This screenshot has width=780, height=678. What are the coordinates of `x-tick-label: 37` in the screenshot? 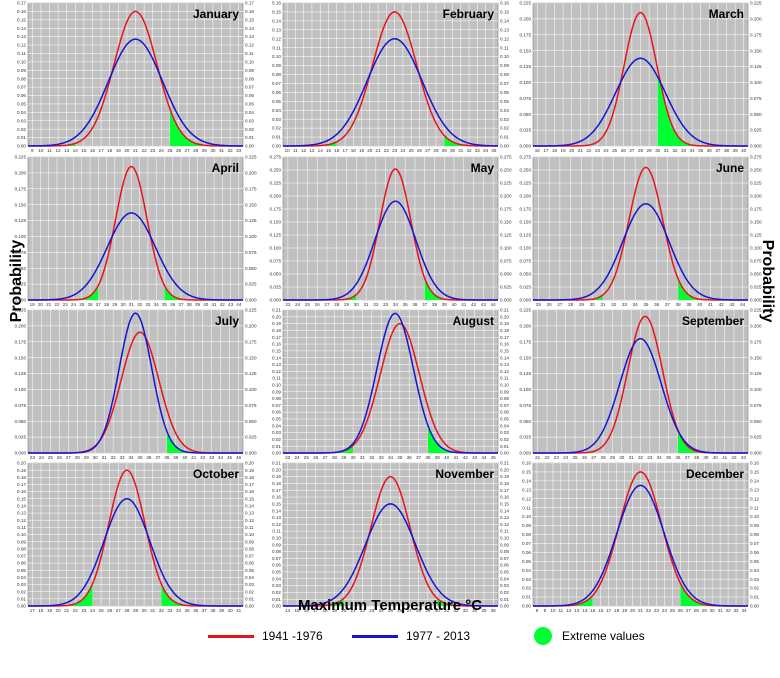 It's located at (668, 304).